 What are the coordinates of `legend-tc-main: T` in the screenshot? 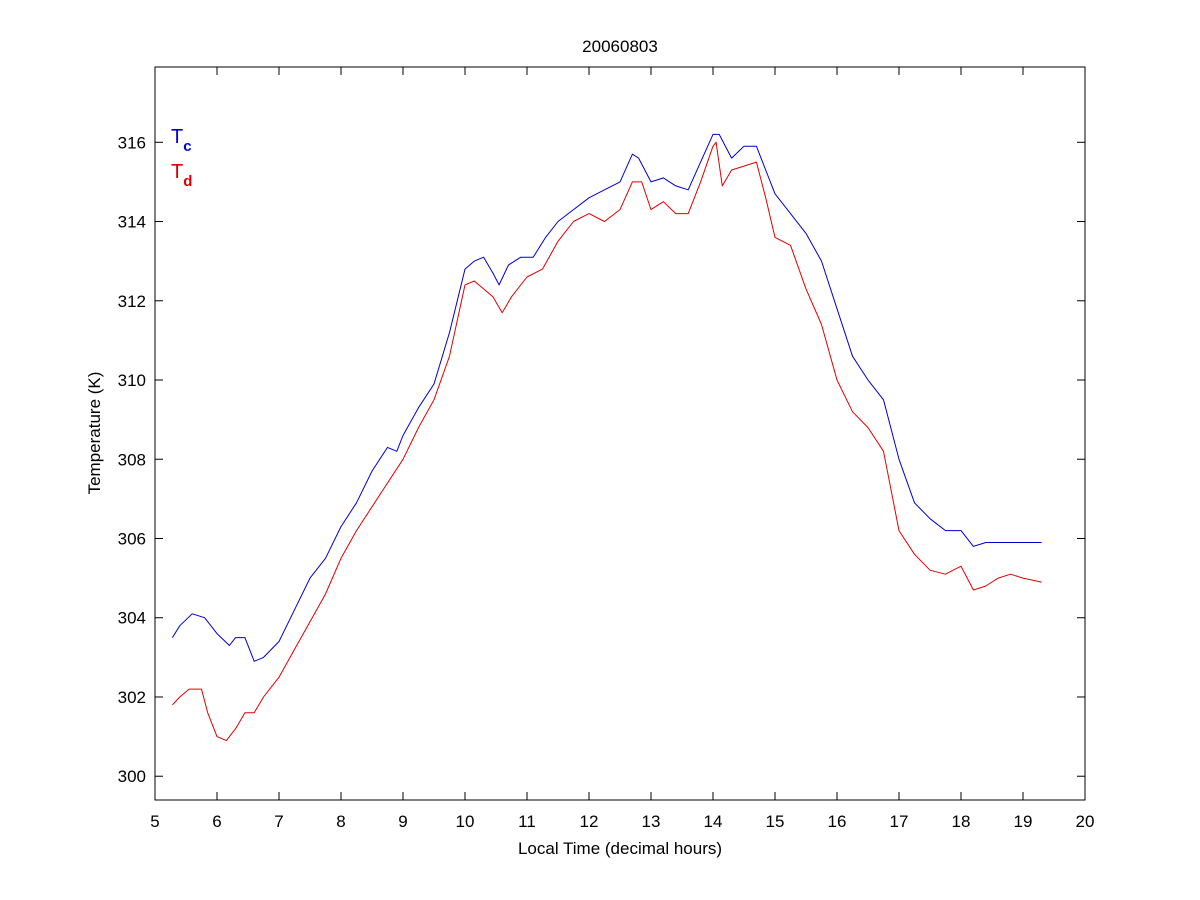 It's located at (177, 137).